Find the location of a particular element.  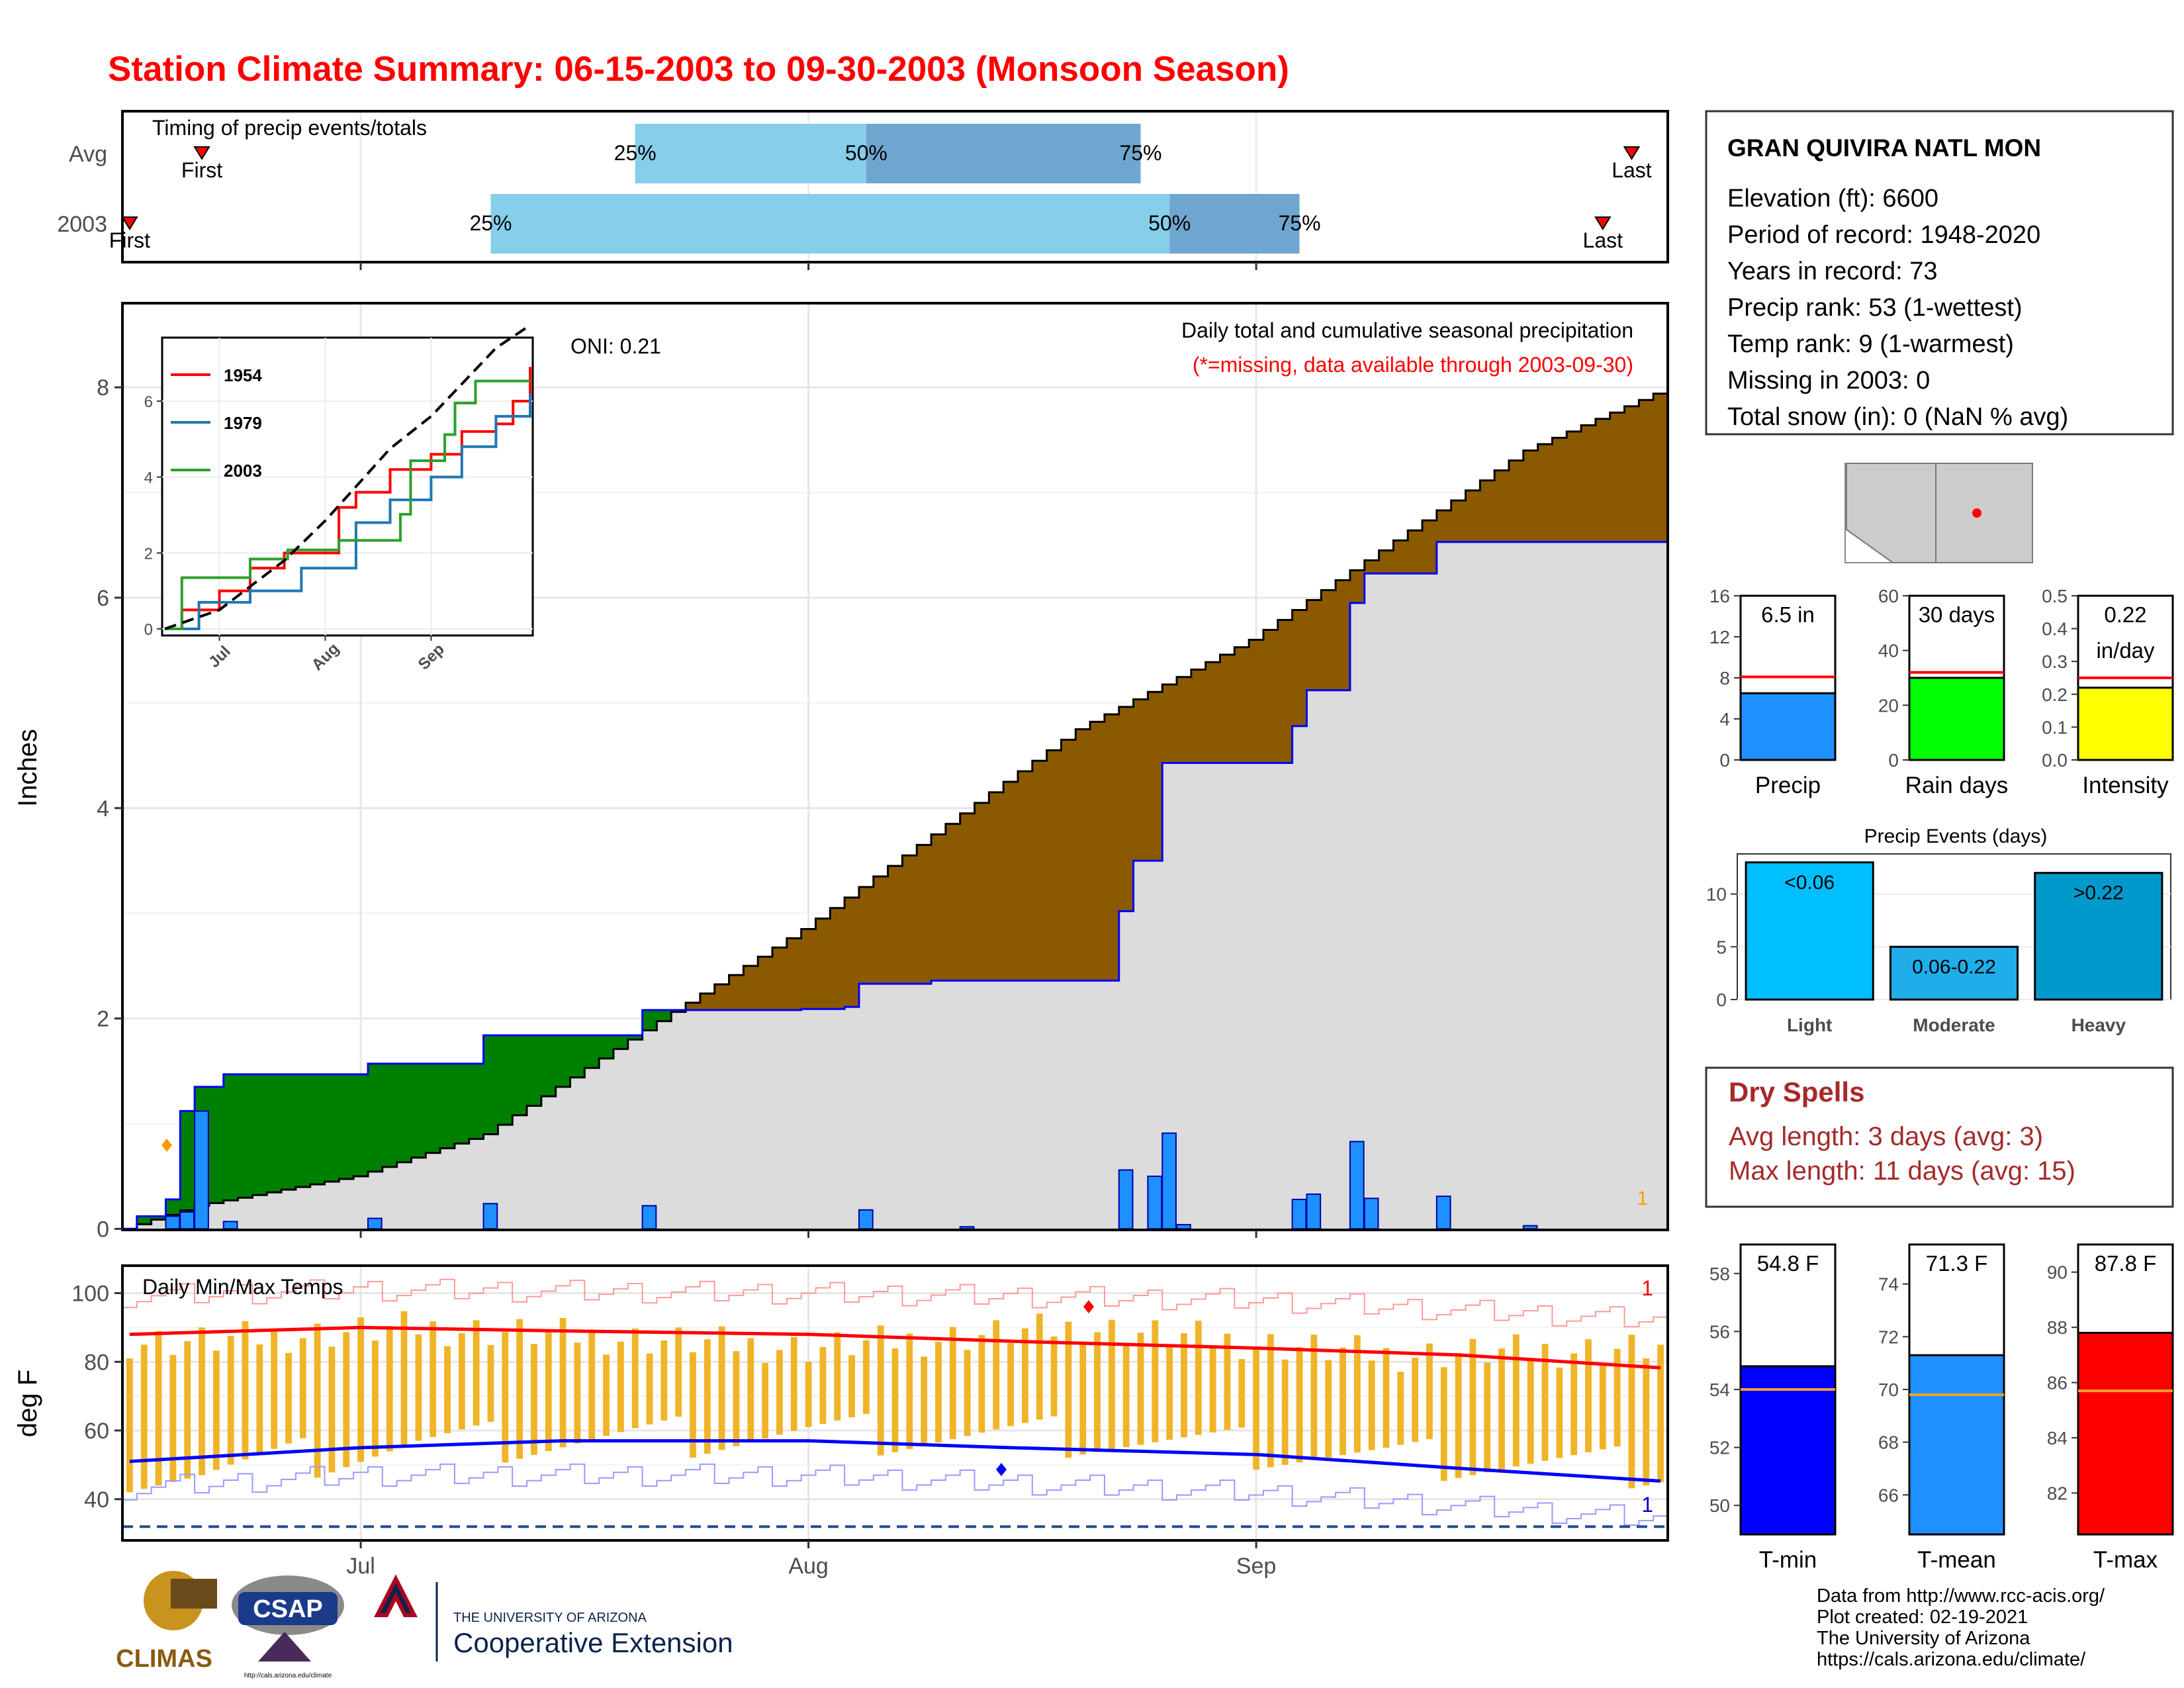

events-value-1: 0.06-0.22 is located at coordinates (1954, 967).